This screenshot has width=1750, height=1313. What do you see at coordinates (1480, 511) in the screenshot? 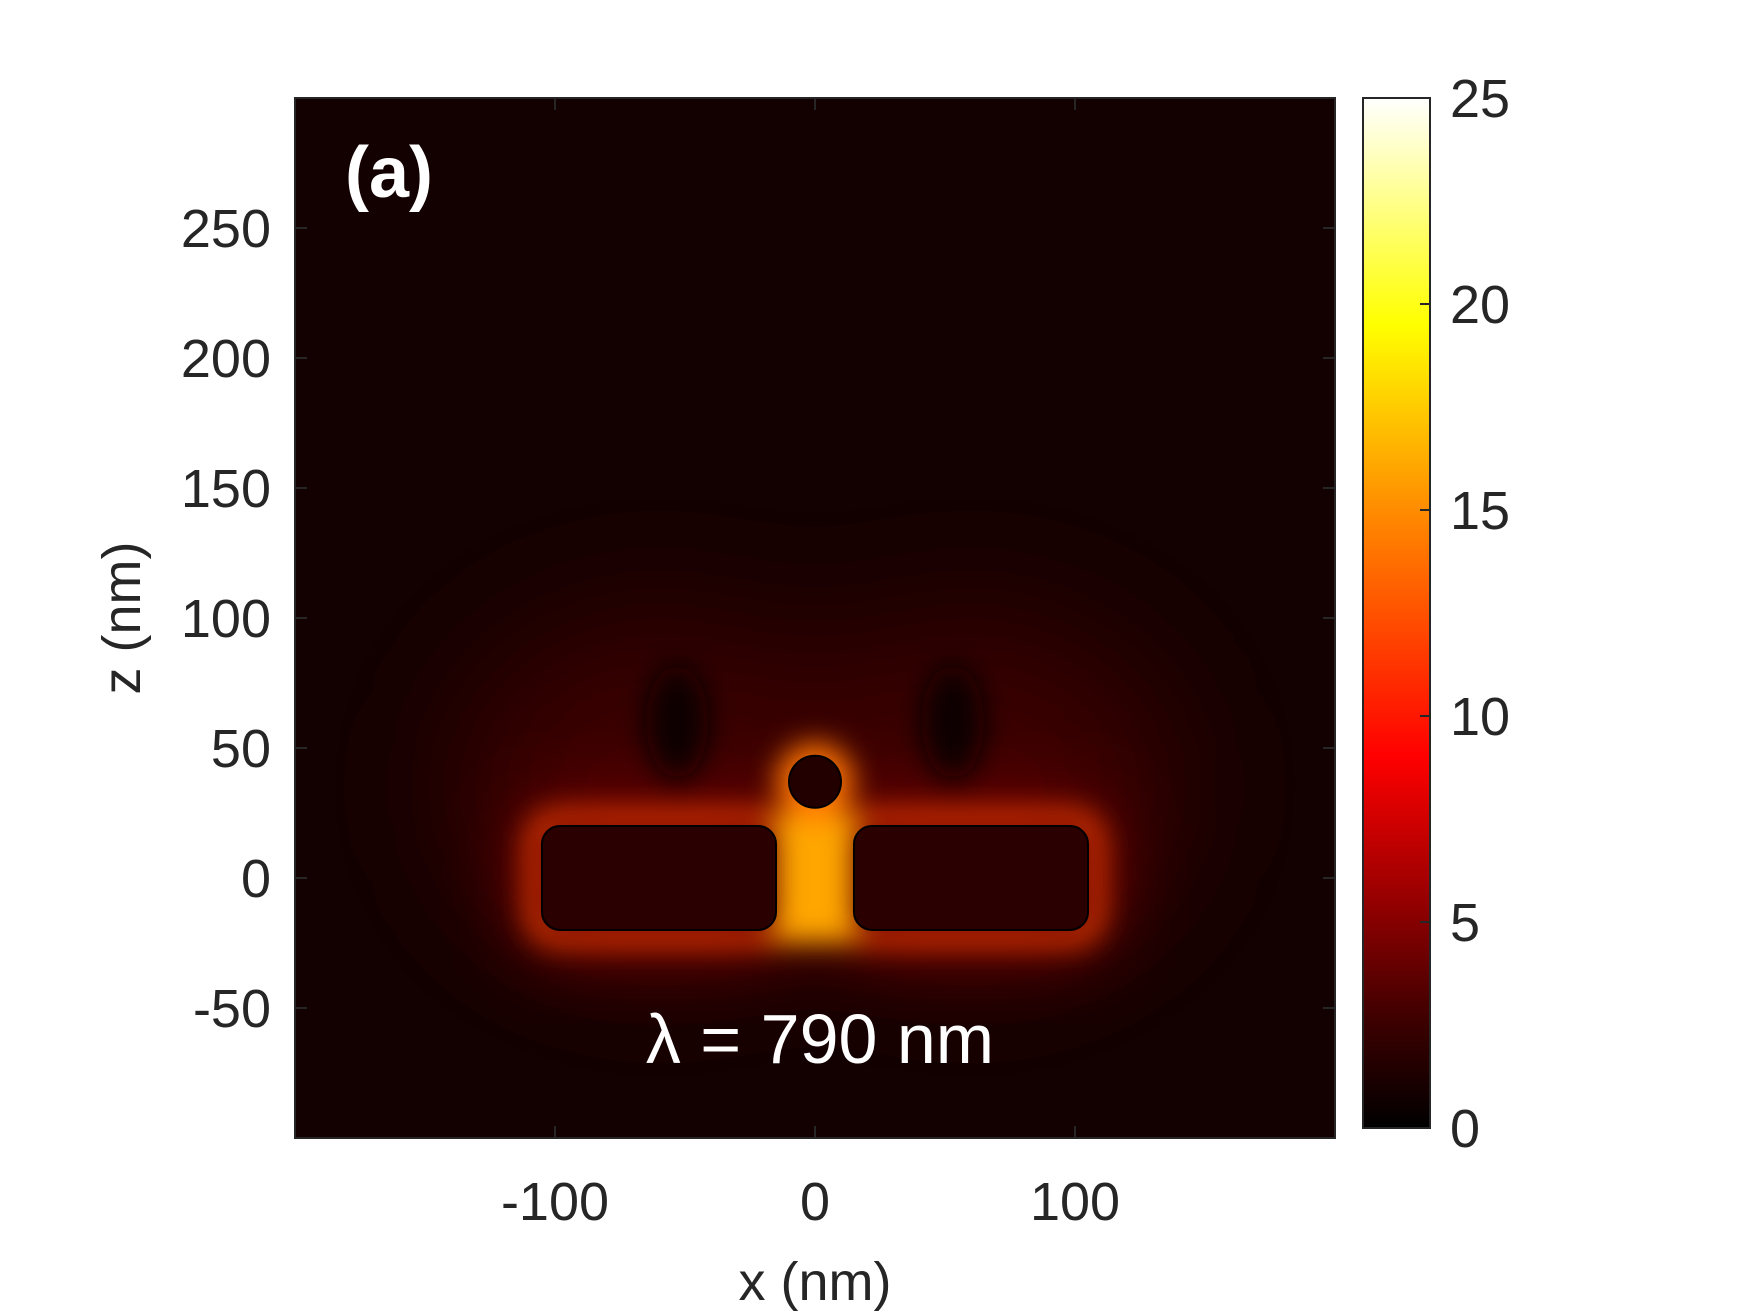
I see `colorbar-tick-label: 15` at bounding box center [1480, 511].